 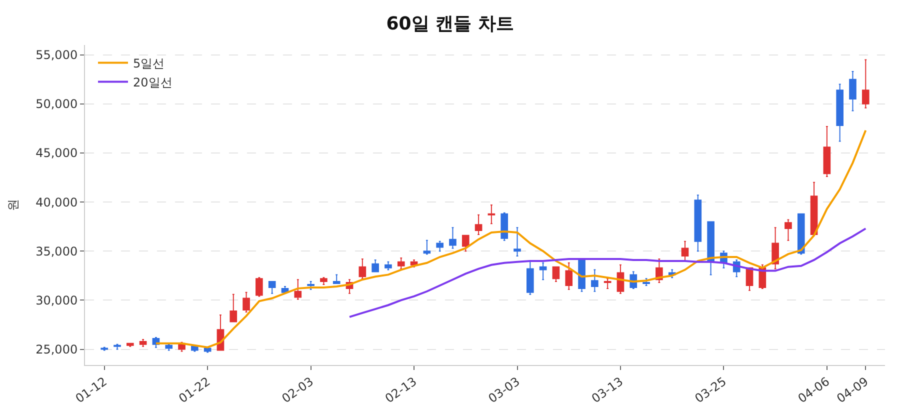 I want to click on y-axis-title: 원, so click(x=13, y=205).